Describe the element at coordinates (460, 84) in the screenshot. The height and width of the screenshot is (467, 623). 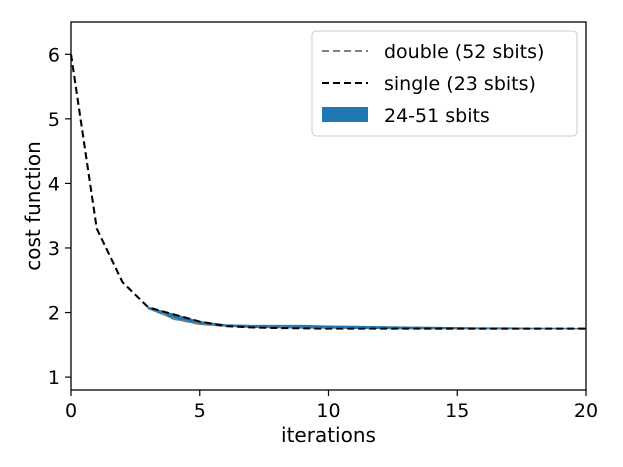
I see `legend-label-single: single (23 sbits)` at that location.